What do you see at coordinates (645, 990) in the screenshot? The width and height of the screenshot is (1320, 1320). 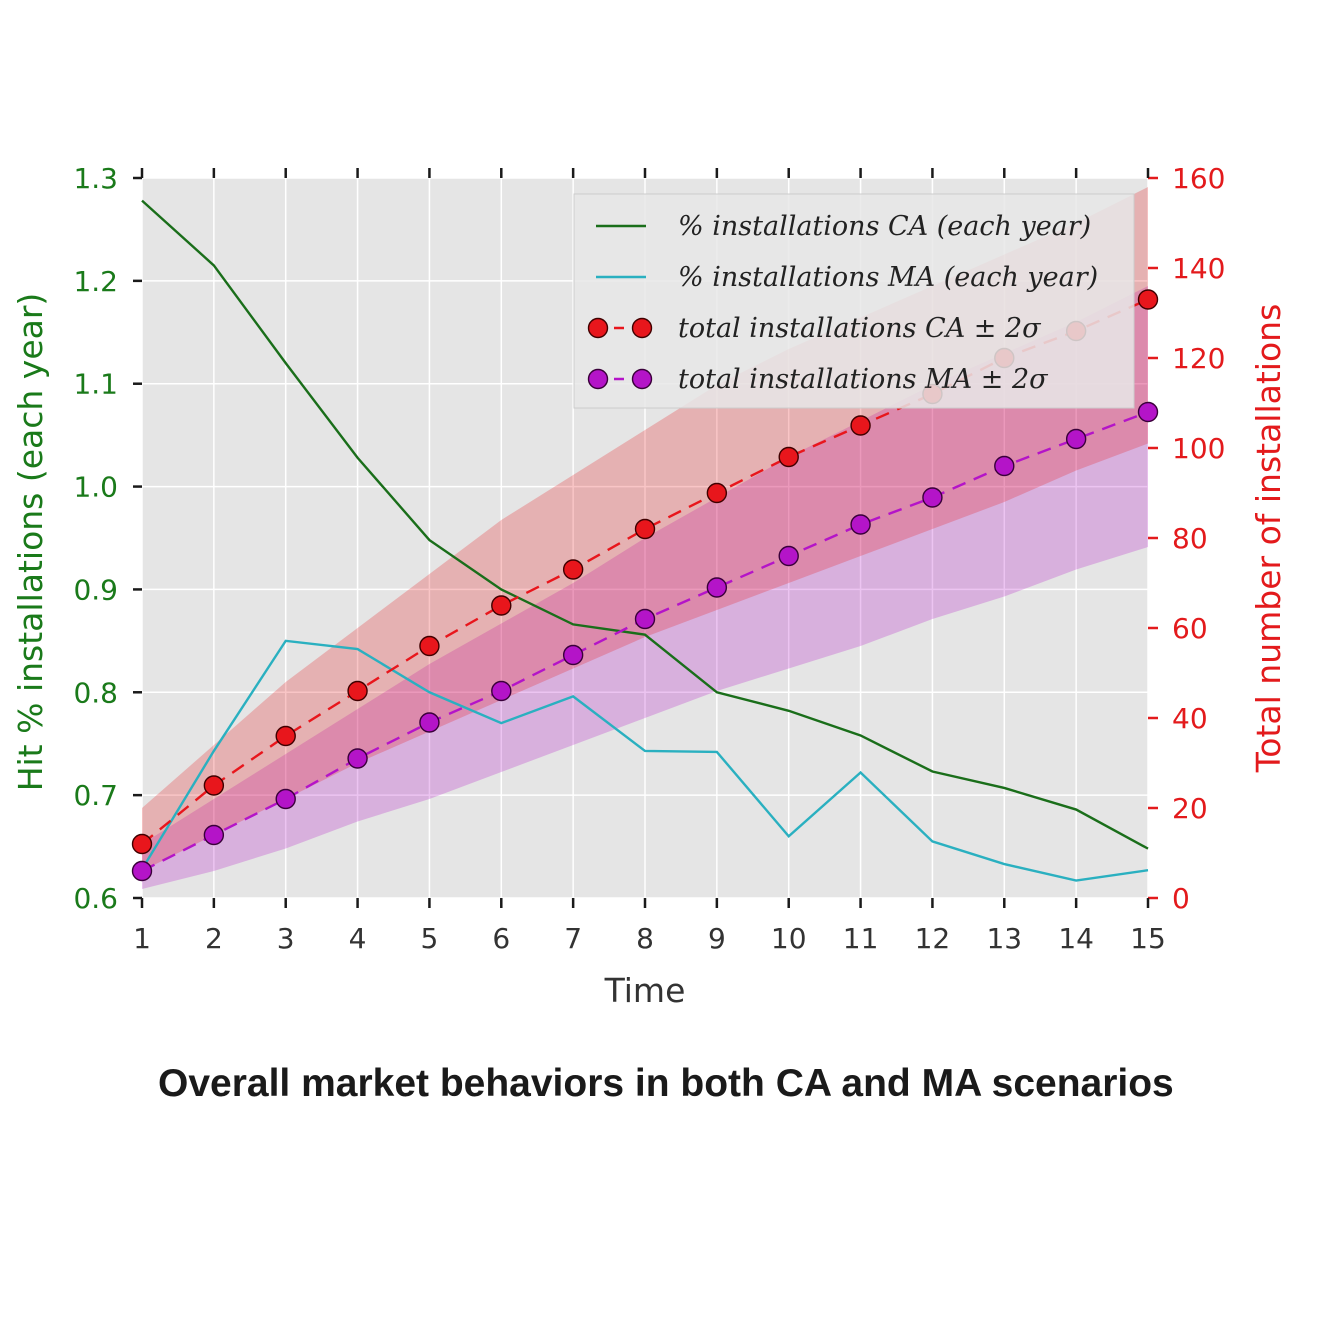 I see `x-axis-title: Time` at bounding box center [645, 990].